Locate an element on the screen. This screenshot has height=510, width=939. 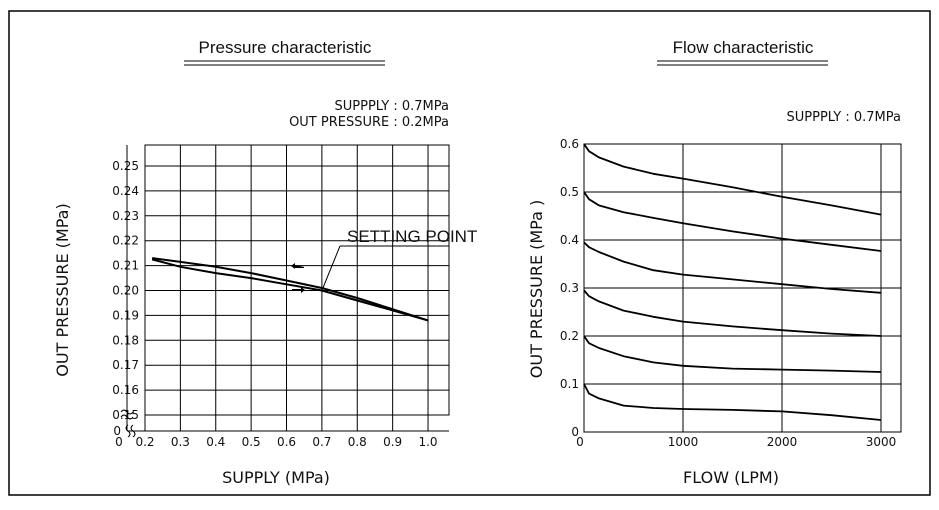
flow-x-tick-label: 0 is located at coordinates (580, 442).